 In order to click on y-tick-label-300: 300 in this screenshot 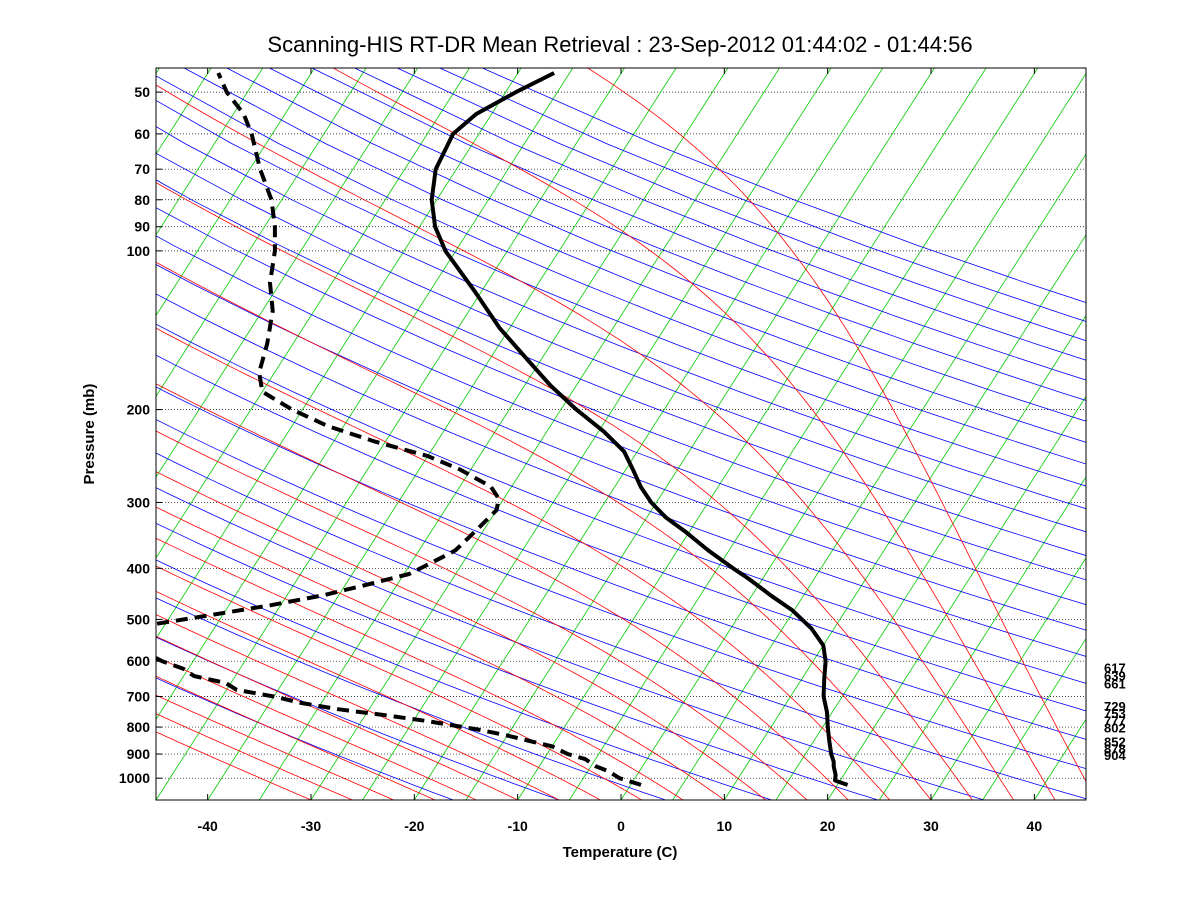, I will do `click(139, 502)`.